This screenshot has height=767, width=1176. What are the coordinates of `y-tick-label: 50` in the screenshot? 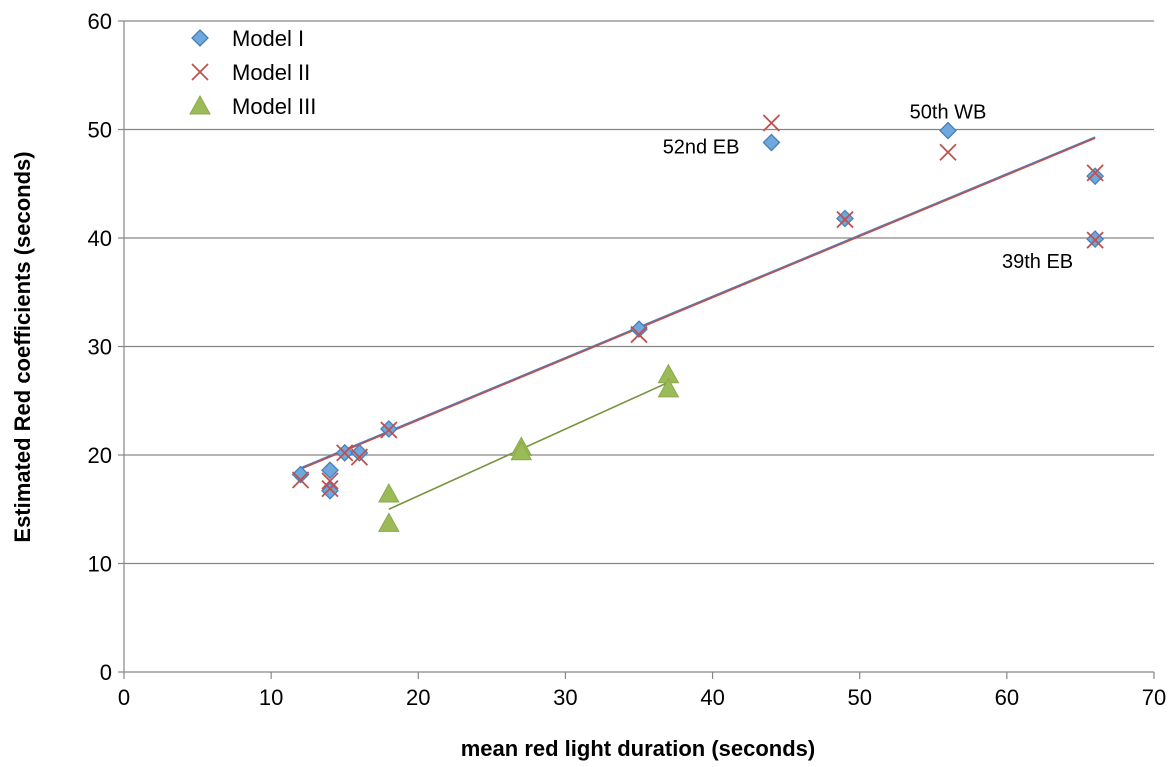 It's located at (100, 130).